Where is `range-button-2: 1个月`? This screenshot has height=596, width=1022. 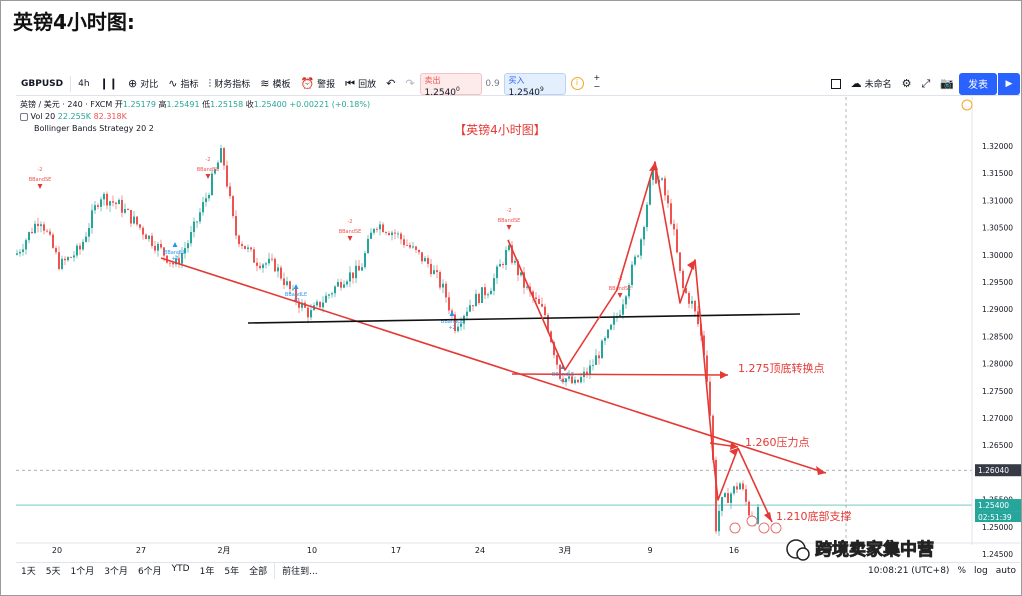
range-button-2: 1个月 is located at coordinates (82, 572).